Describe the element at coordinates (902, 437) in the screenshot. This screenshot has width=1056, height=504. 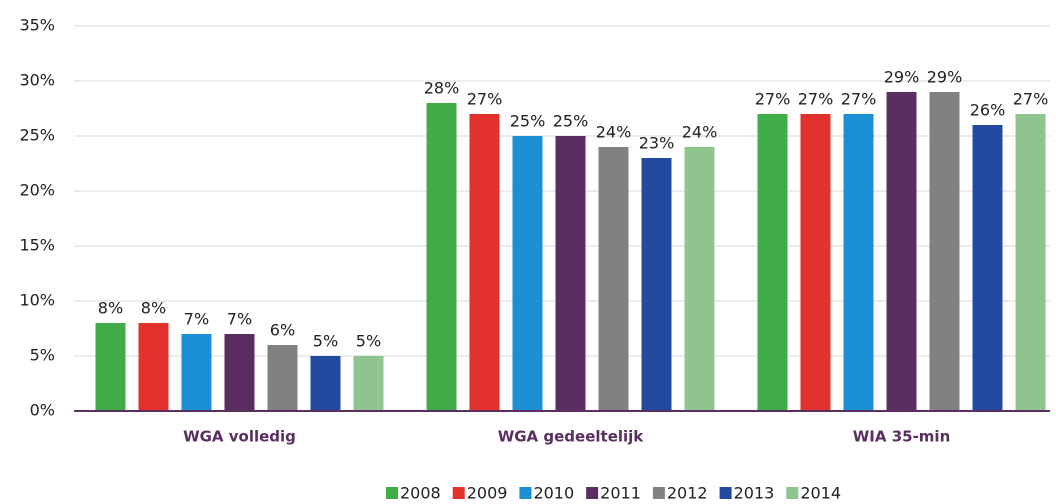
I see `x-tick-label: WIA 35-min` at that location.